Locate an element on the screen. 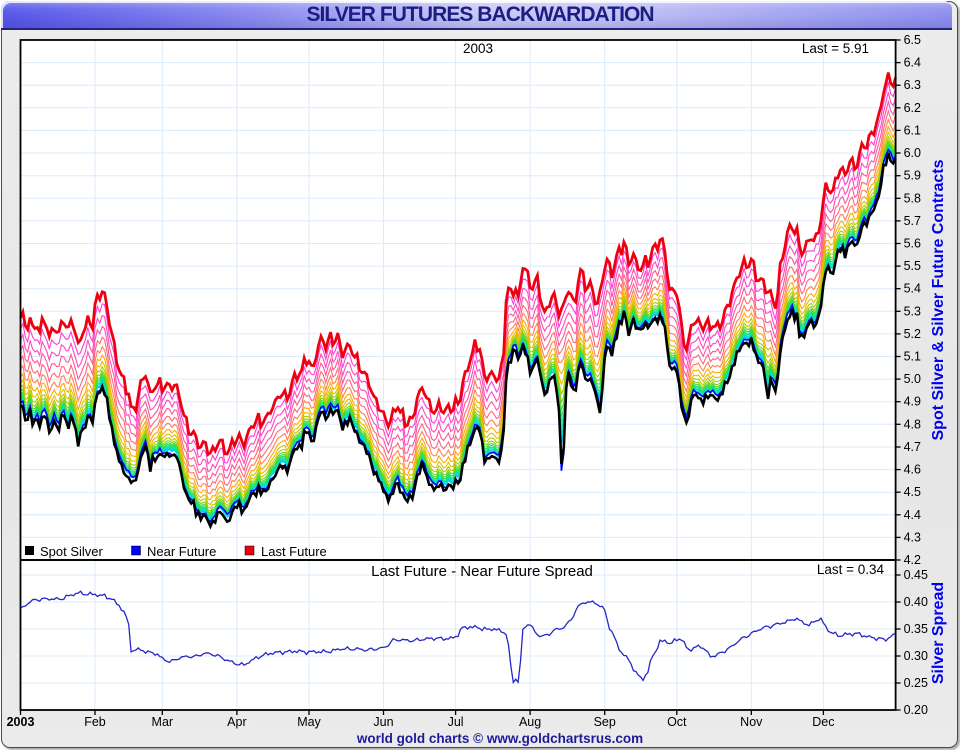  svg-text: Silver Spread is located at coordinates (938, 633).